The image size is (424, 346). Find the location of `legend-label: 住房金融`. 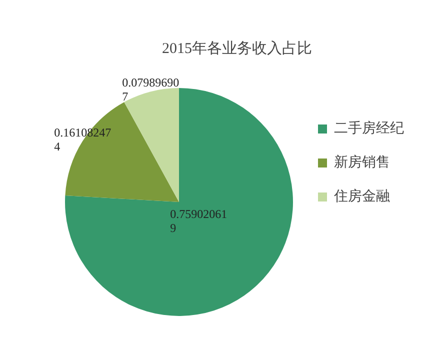

legend-label: 住房金融 is located at coordinates (361, 196).